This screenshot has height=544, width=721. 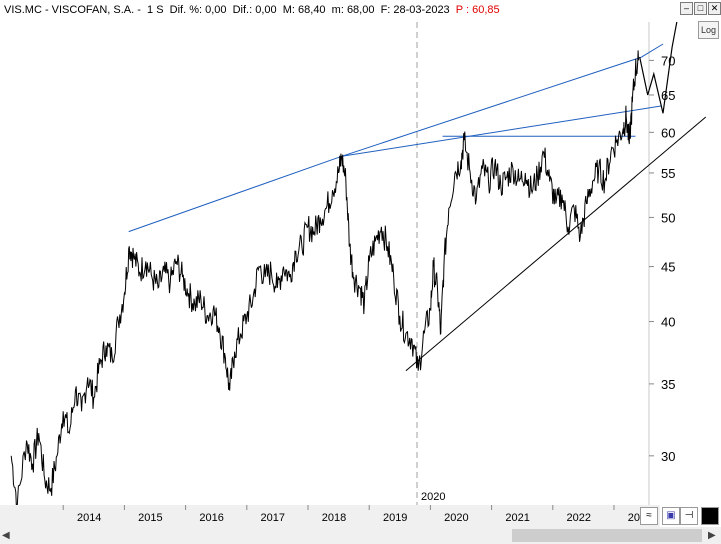 I want to click on y-tick-label: 60, so click(x=668, y=132).